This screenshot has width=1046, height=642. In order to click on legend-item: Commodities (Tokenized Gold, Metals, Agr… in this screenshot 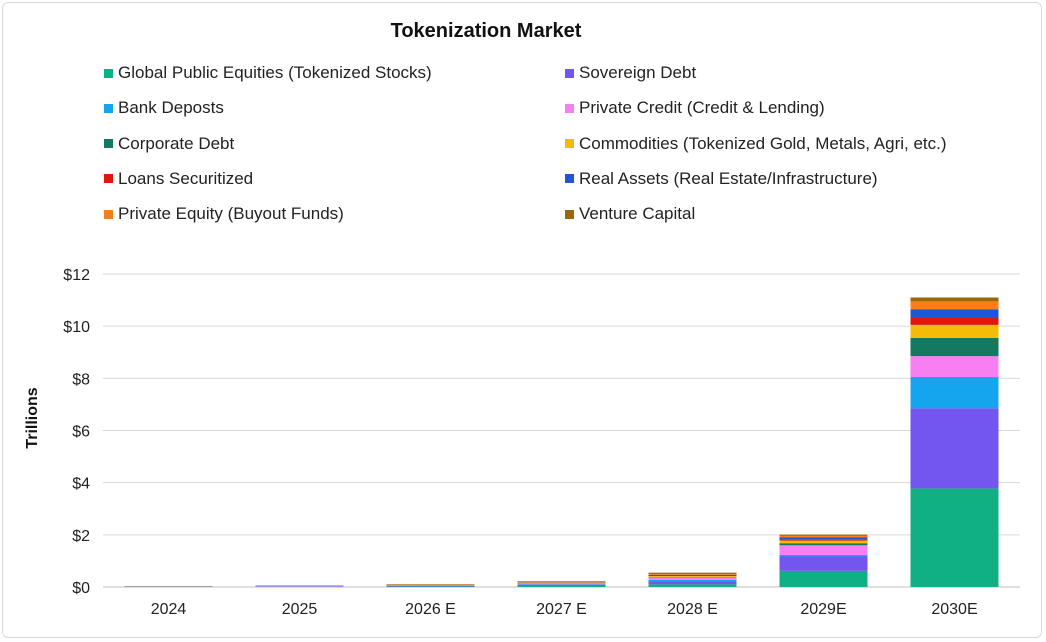, I will do `click(756, 144)`.